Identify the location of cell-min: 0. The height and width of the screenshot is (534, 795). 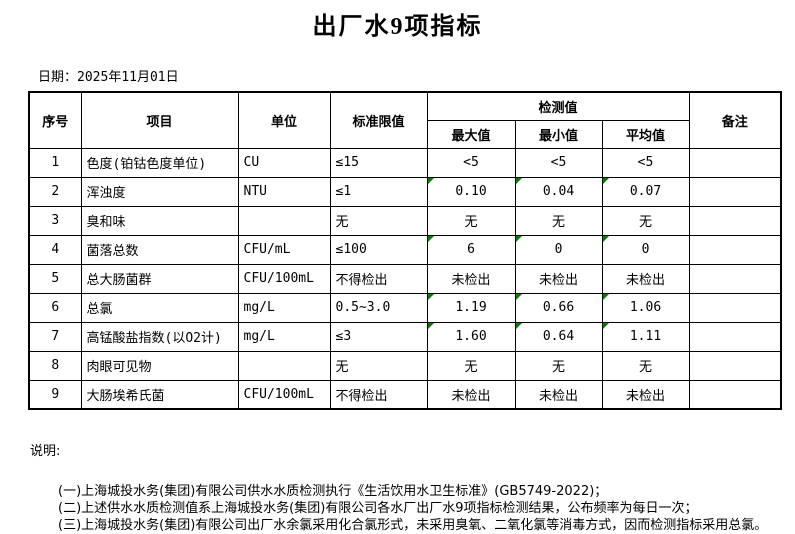
(558, 249).